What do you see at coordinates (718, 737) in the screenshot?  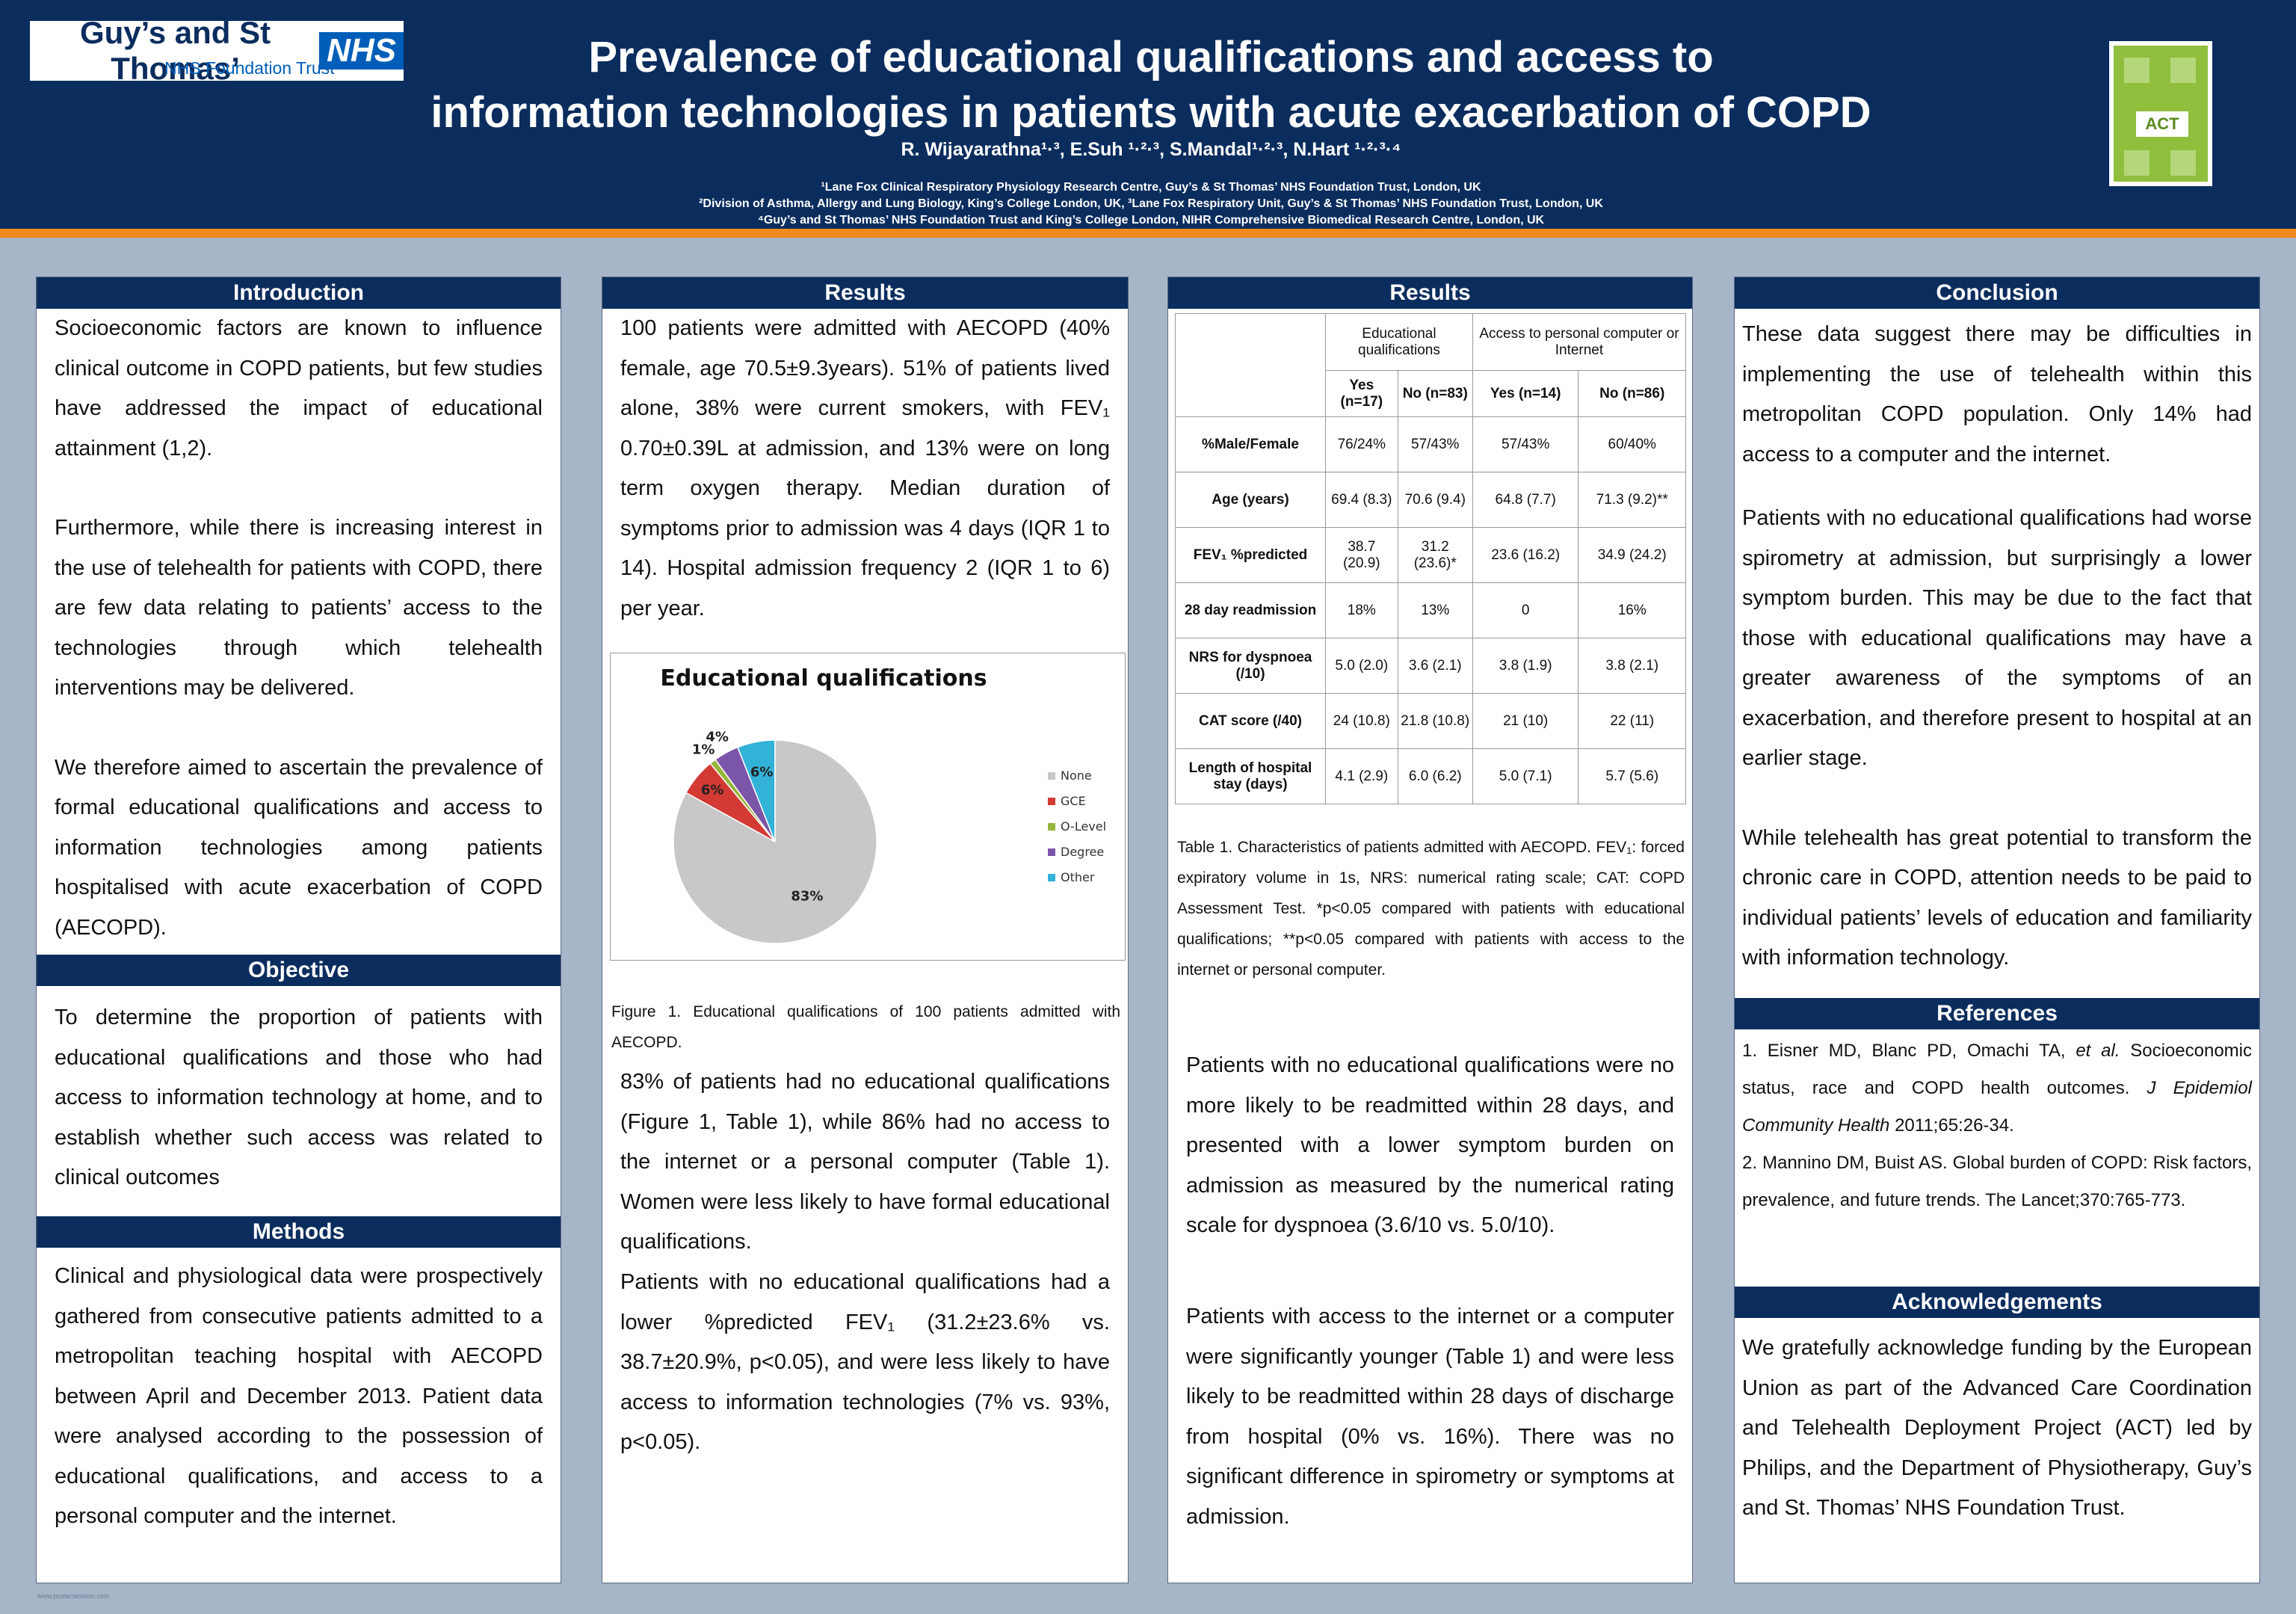 I see `pie-data-label: 4%` at bounding box center [718, 737].